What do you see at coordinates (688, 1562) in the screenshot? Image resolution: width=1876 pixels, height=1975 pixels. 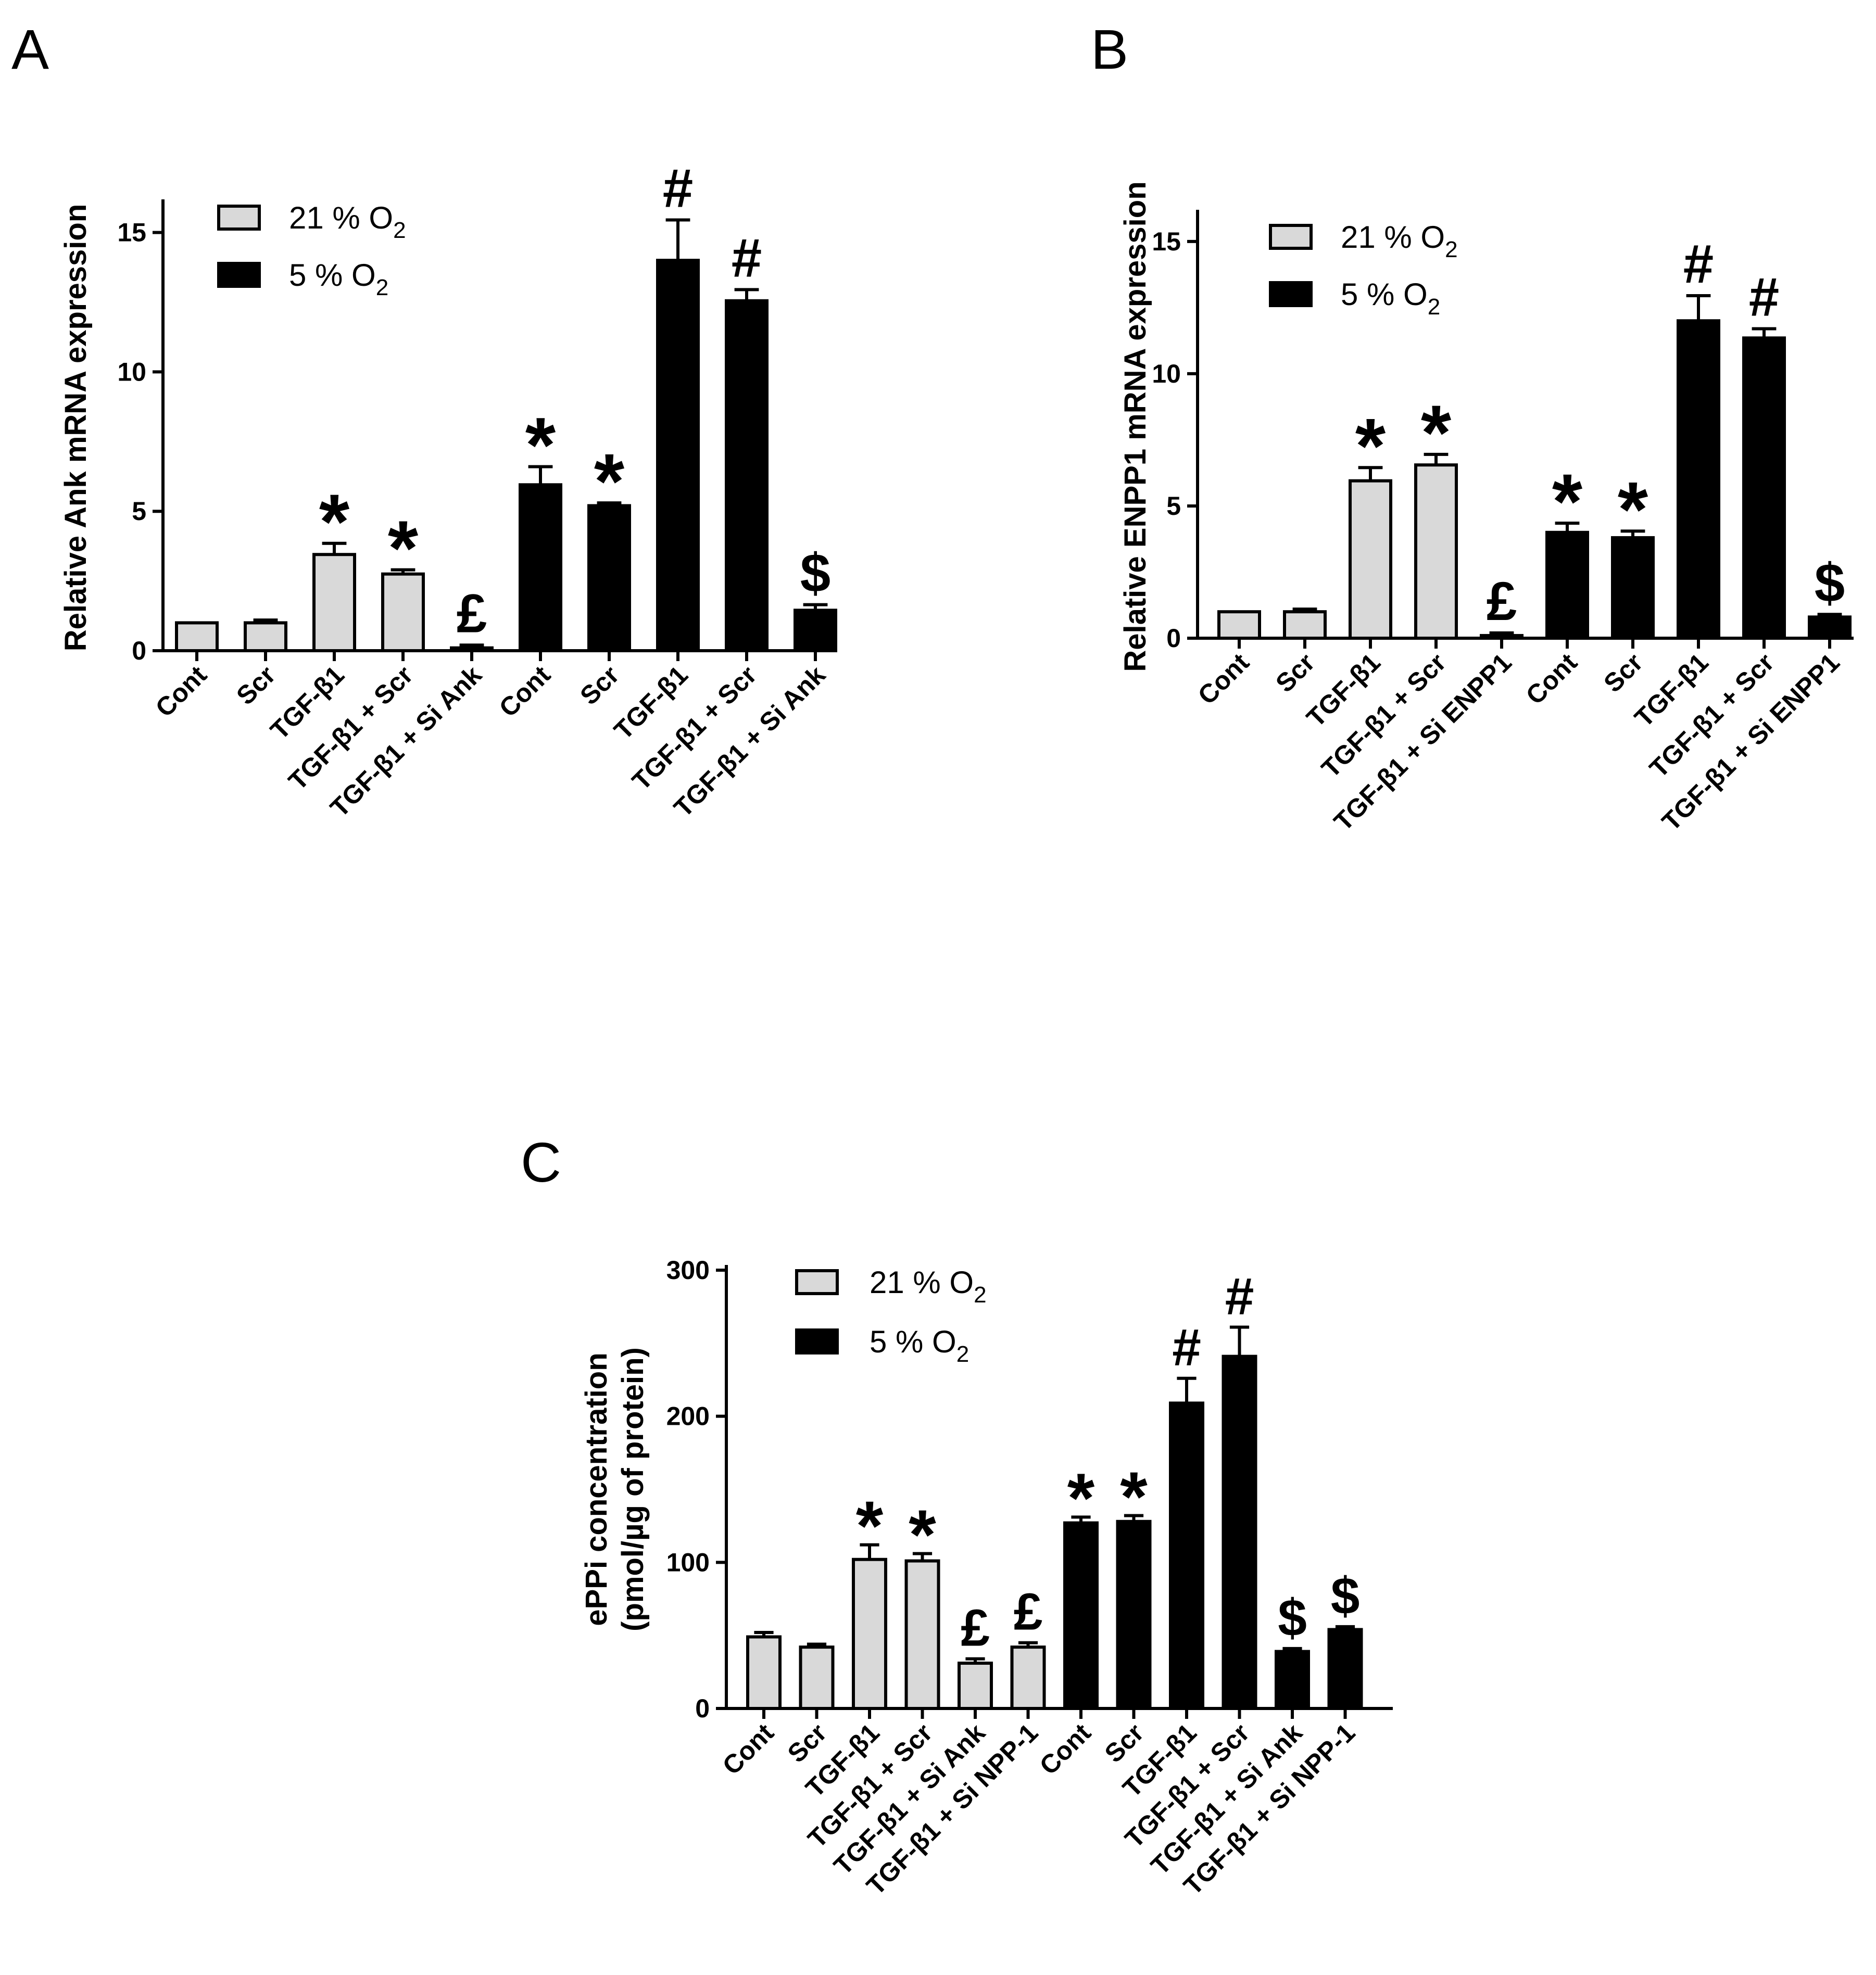 I see `y-tick-label: 100` at bounding box center [688, 1562].